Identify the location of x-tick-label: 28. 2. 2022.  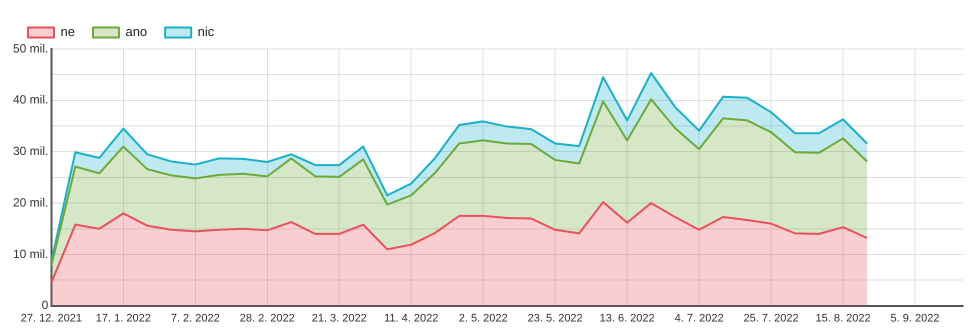
(267, 318).